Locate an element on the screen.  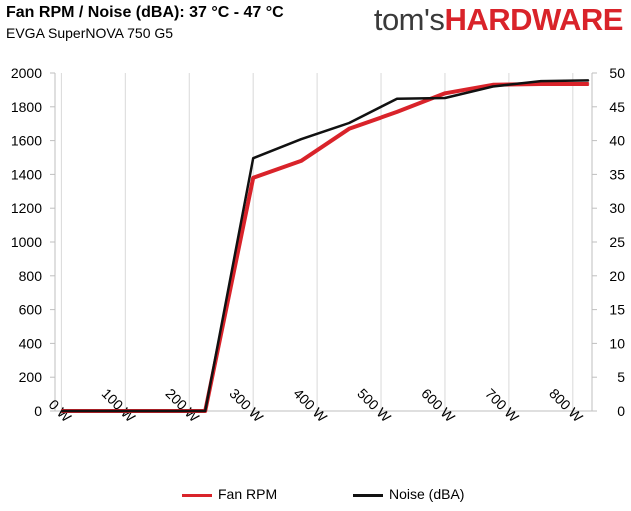
chart-subtitle: EVGA SuperNOVA 750 G5 is located at coordinates (90, 33).